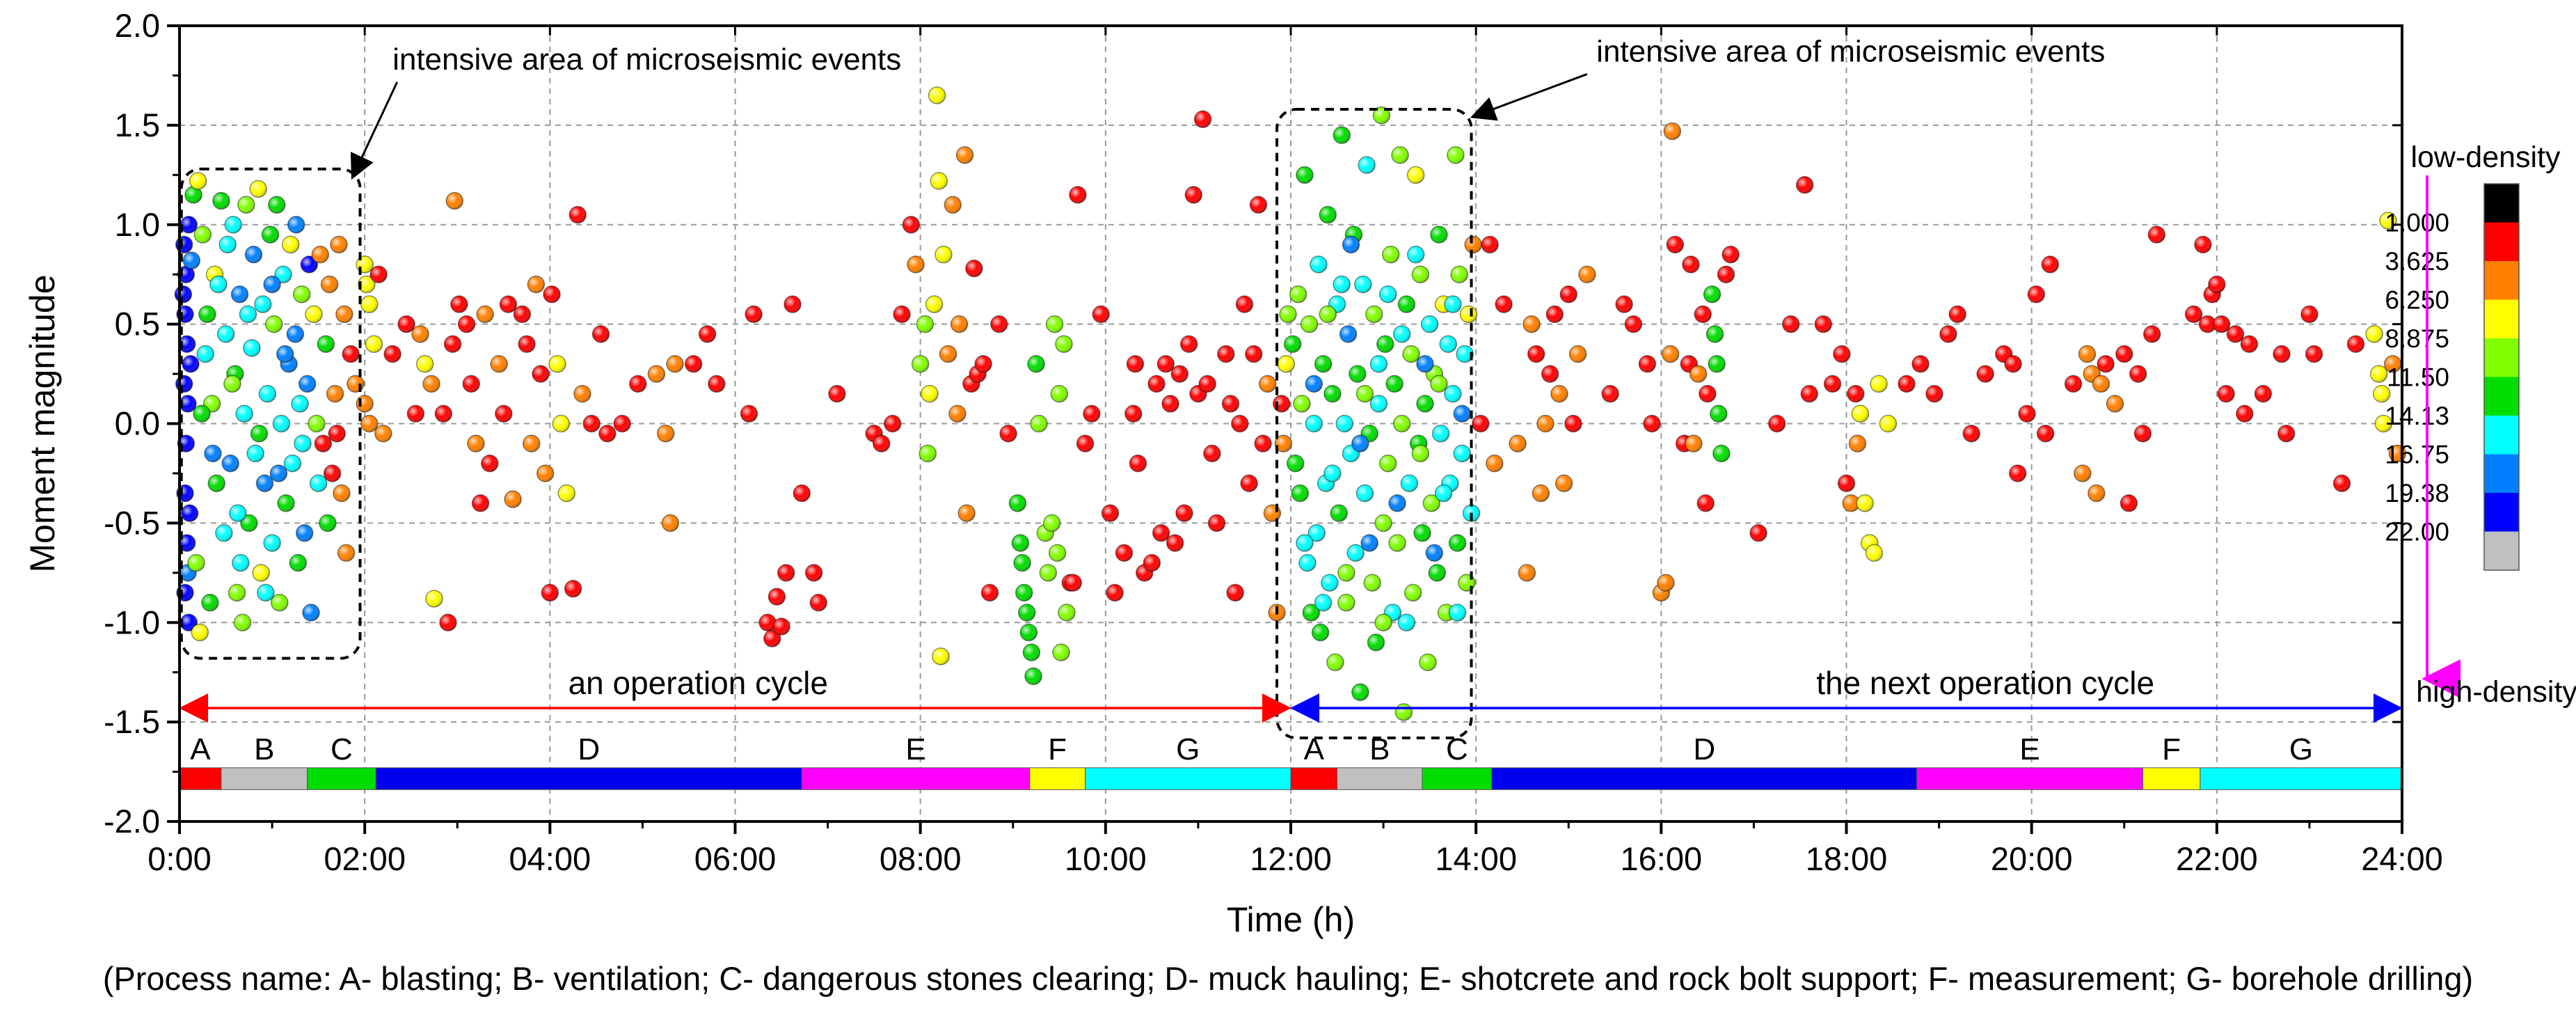 This screenshot has width=2576, height=1015. Describe the element at coordinates (2417, 261) in the screenshot. I see `colorbar-level-label: 3.625` at that location.